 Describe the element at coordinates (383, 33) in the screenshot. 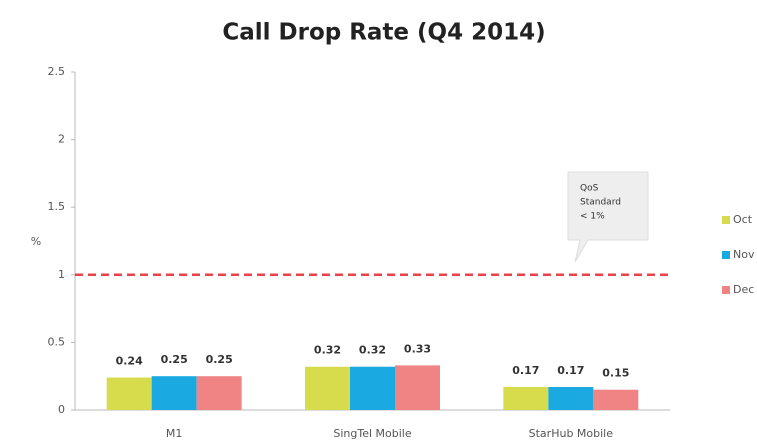

I see `chart-title: Call Drop Rate (Q4 2014)` at that location.